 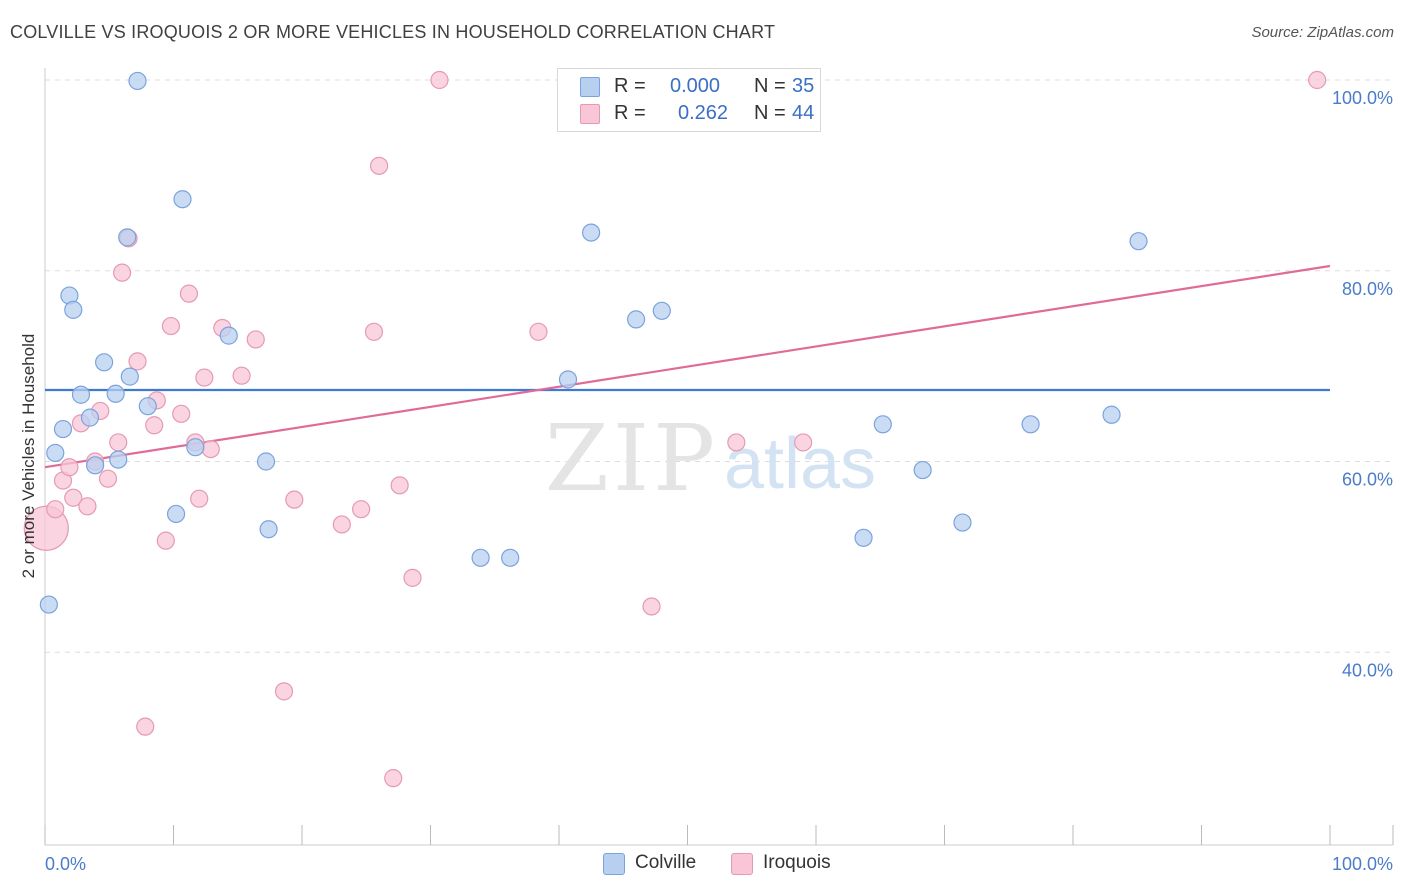 I want to click on legend-n-value: 35, so click(x=803, y=86).